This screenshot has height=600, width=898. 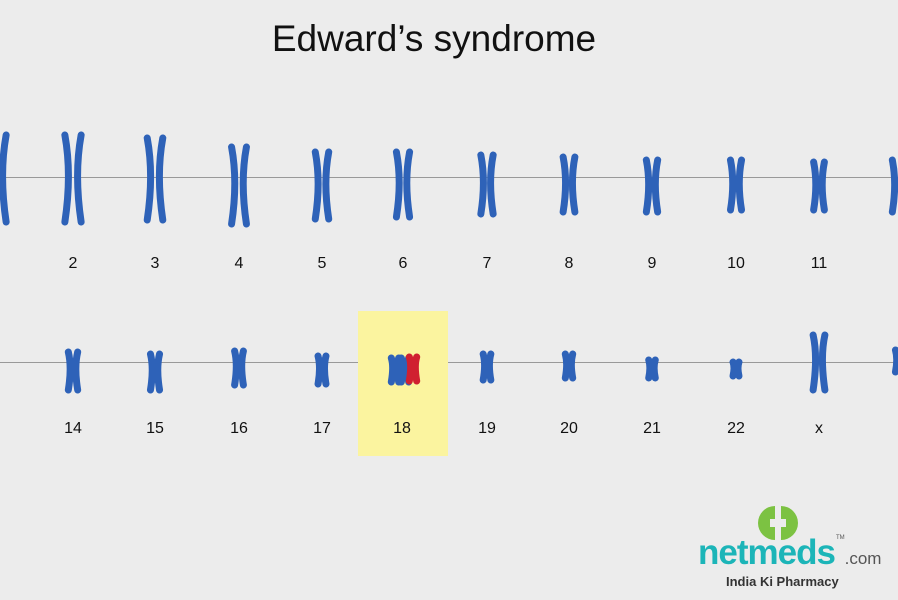 I want to click on chromosome-label-10: 10, so click(x=736, y=263).